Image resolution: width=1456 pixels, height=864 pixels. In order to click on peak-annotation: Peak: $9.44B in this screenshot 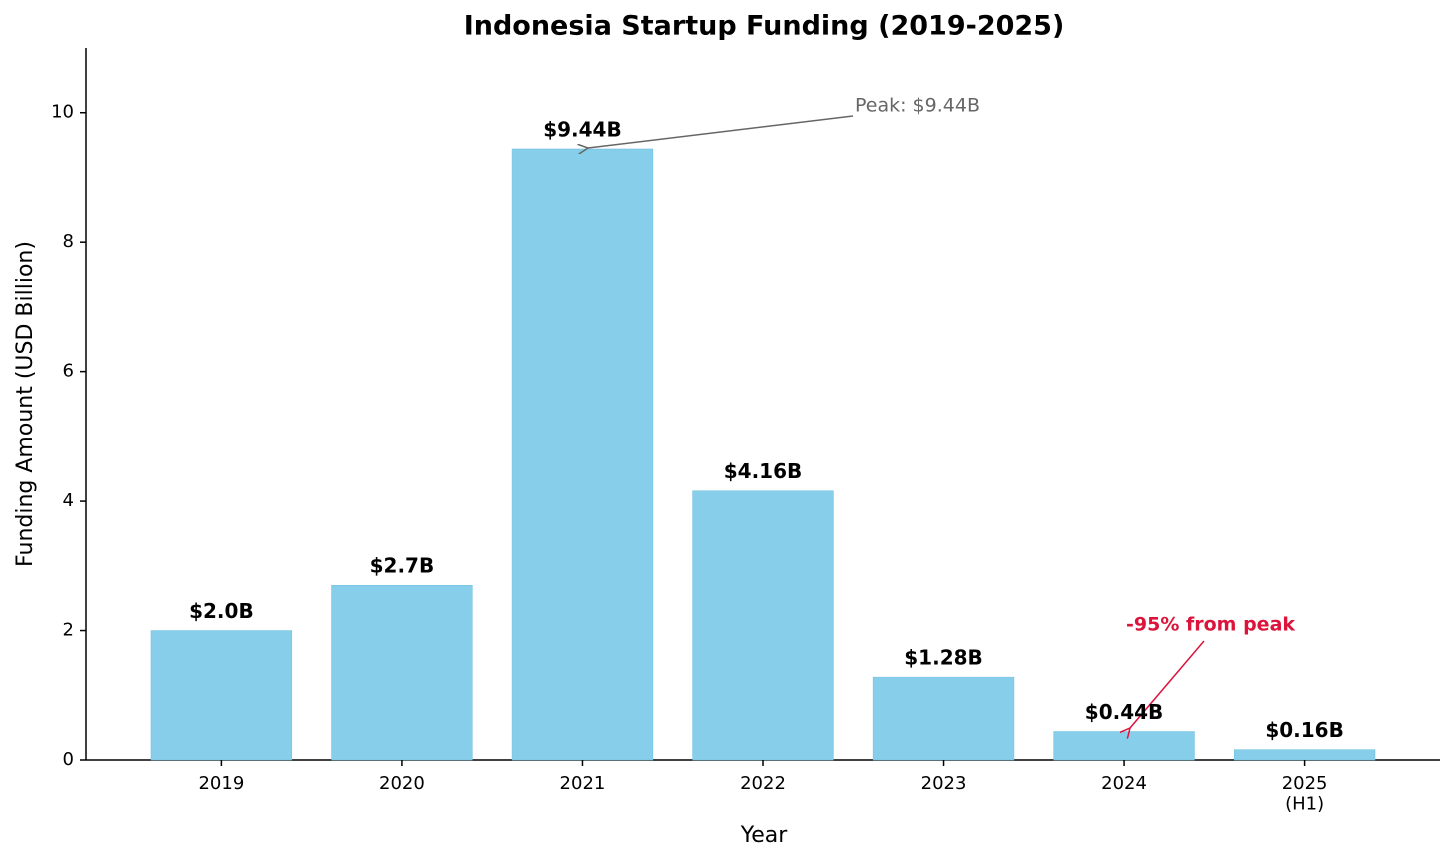, I will do `click(917, 106)`.